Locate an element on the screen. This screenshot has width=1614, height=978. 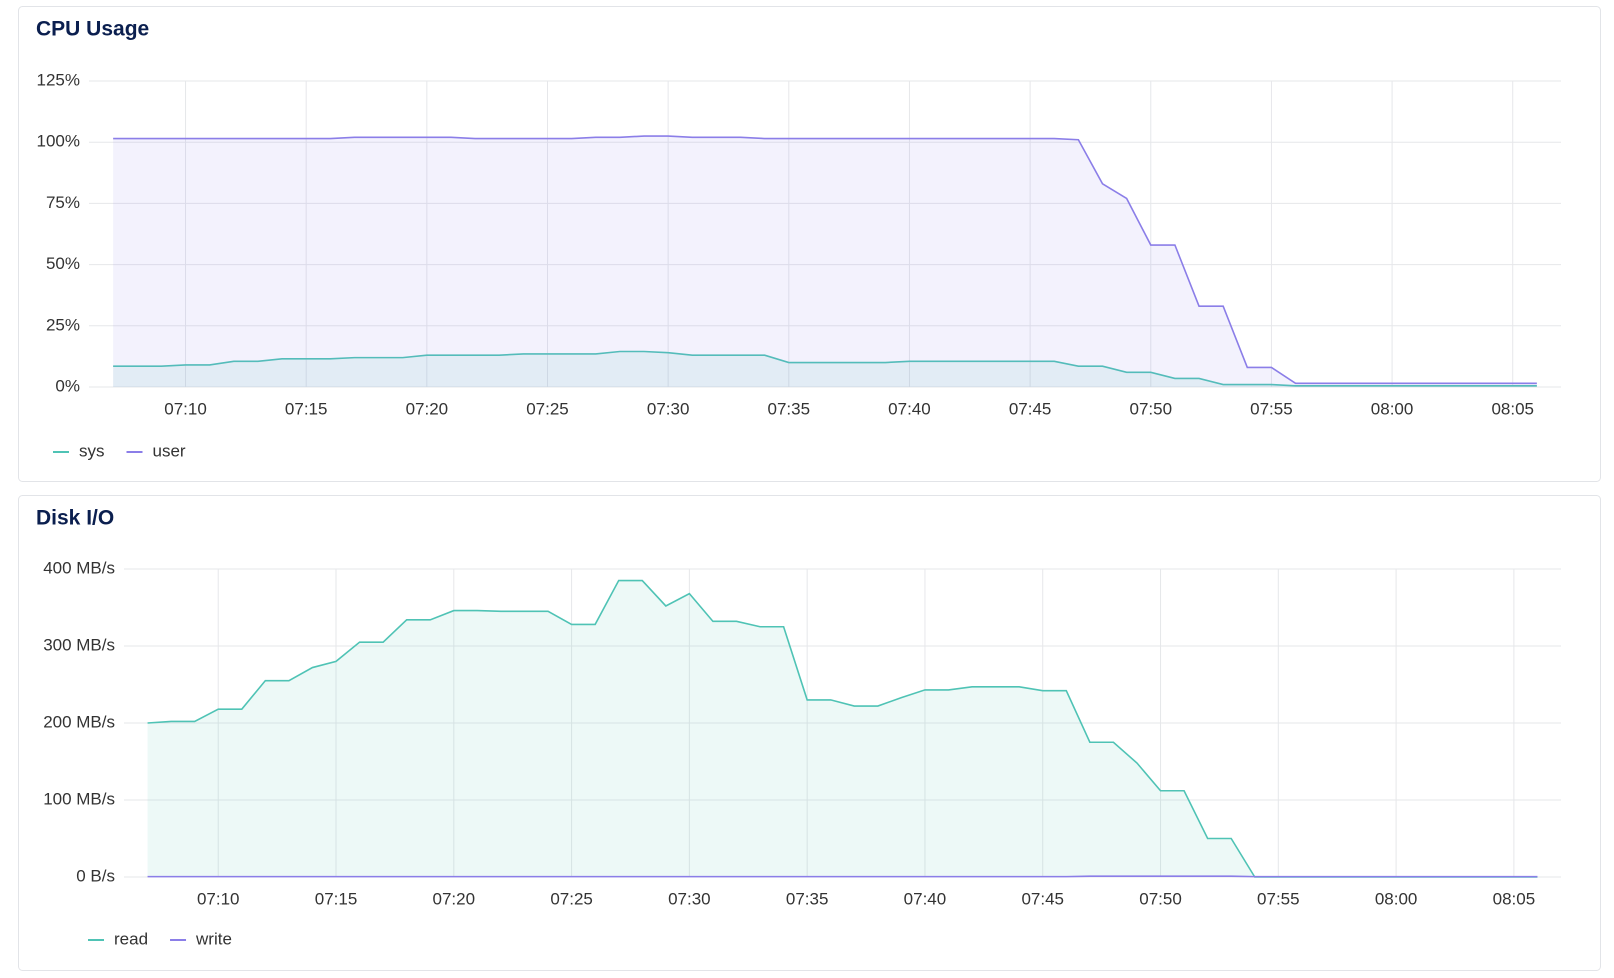
y-tick-label: 0 B/s is located at coordinates (95, 875).